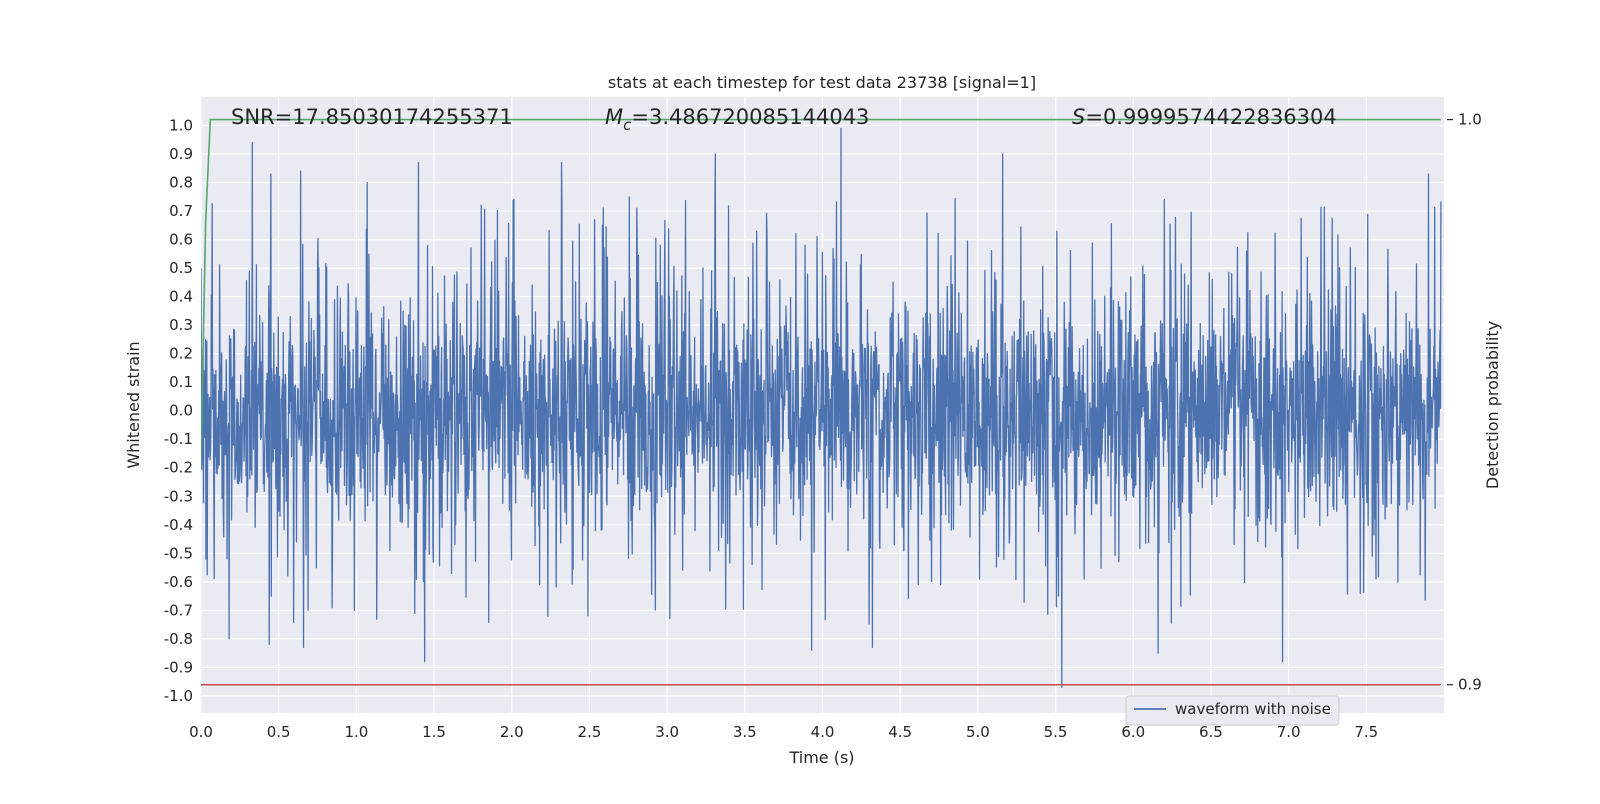 This screenshot has height=804, width=1600. Describe the element at coordinates (1366, 732) in the screenshot. I see `x-tick-label: 7.5` at that location.